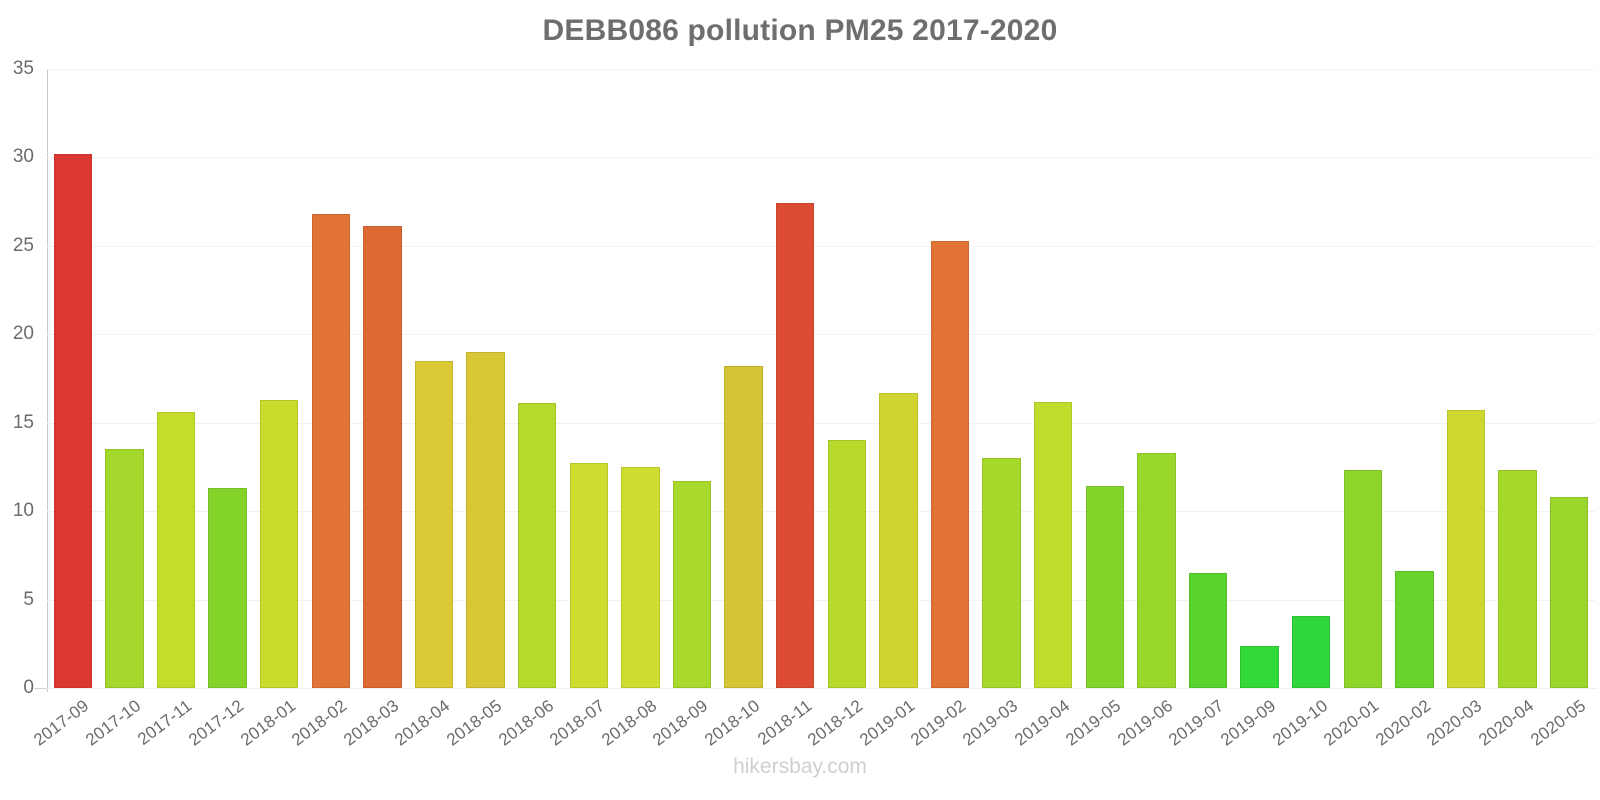  Describe the element at coordinates (23, 511) in the screenshot. I see `y-axis-tick-label: 10` at that location.